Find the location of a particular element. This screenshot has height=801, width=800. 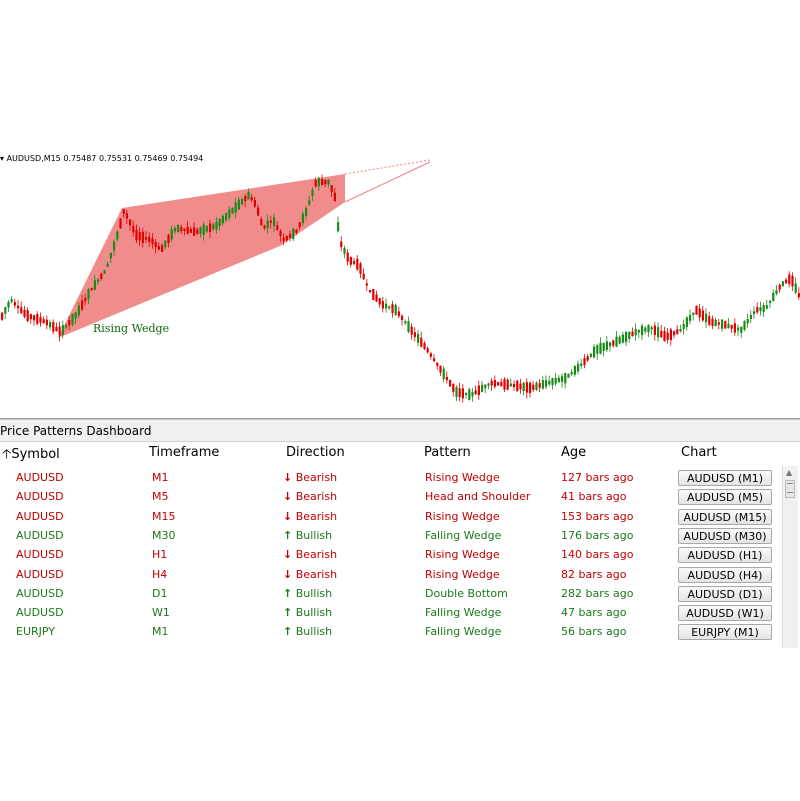

open-chart-button: AUDUSD (M1) is located at coordinates (725, 478).